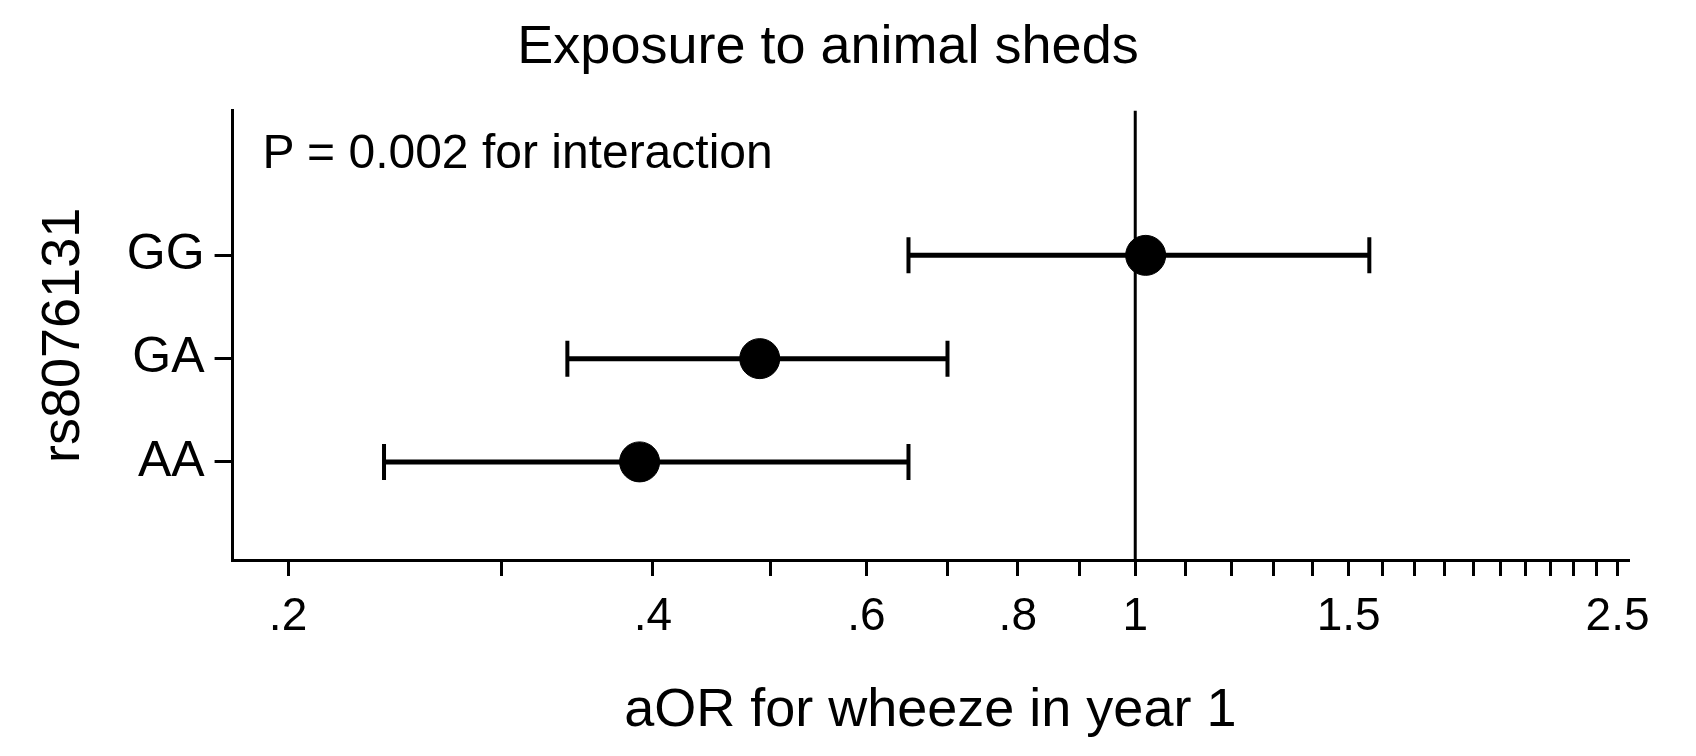 The image size is (1696, 756). Describe the element at coordinates (1617, 614) in the screenshot. I see `x-tick-label: 2.5` at that location.